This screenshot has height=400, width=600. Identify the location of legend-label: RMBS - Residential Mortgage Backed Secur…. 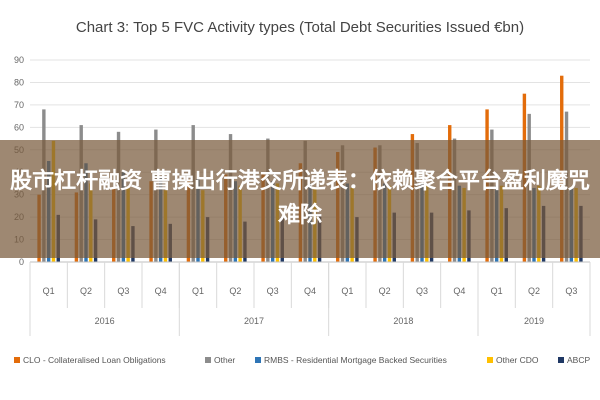
(355, 360).